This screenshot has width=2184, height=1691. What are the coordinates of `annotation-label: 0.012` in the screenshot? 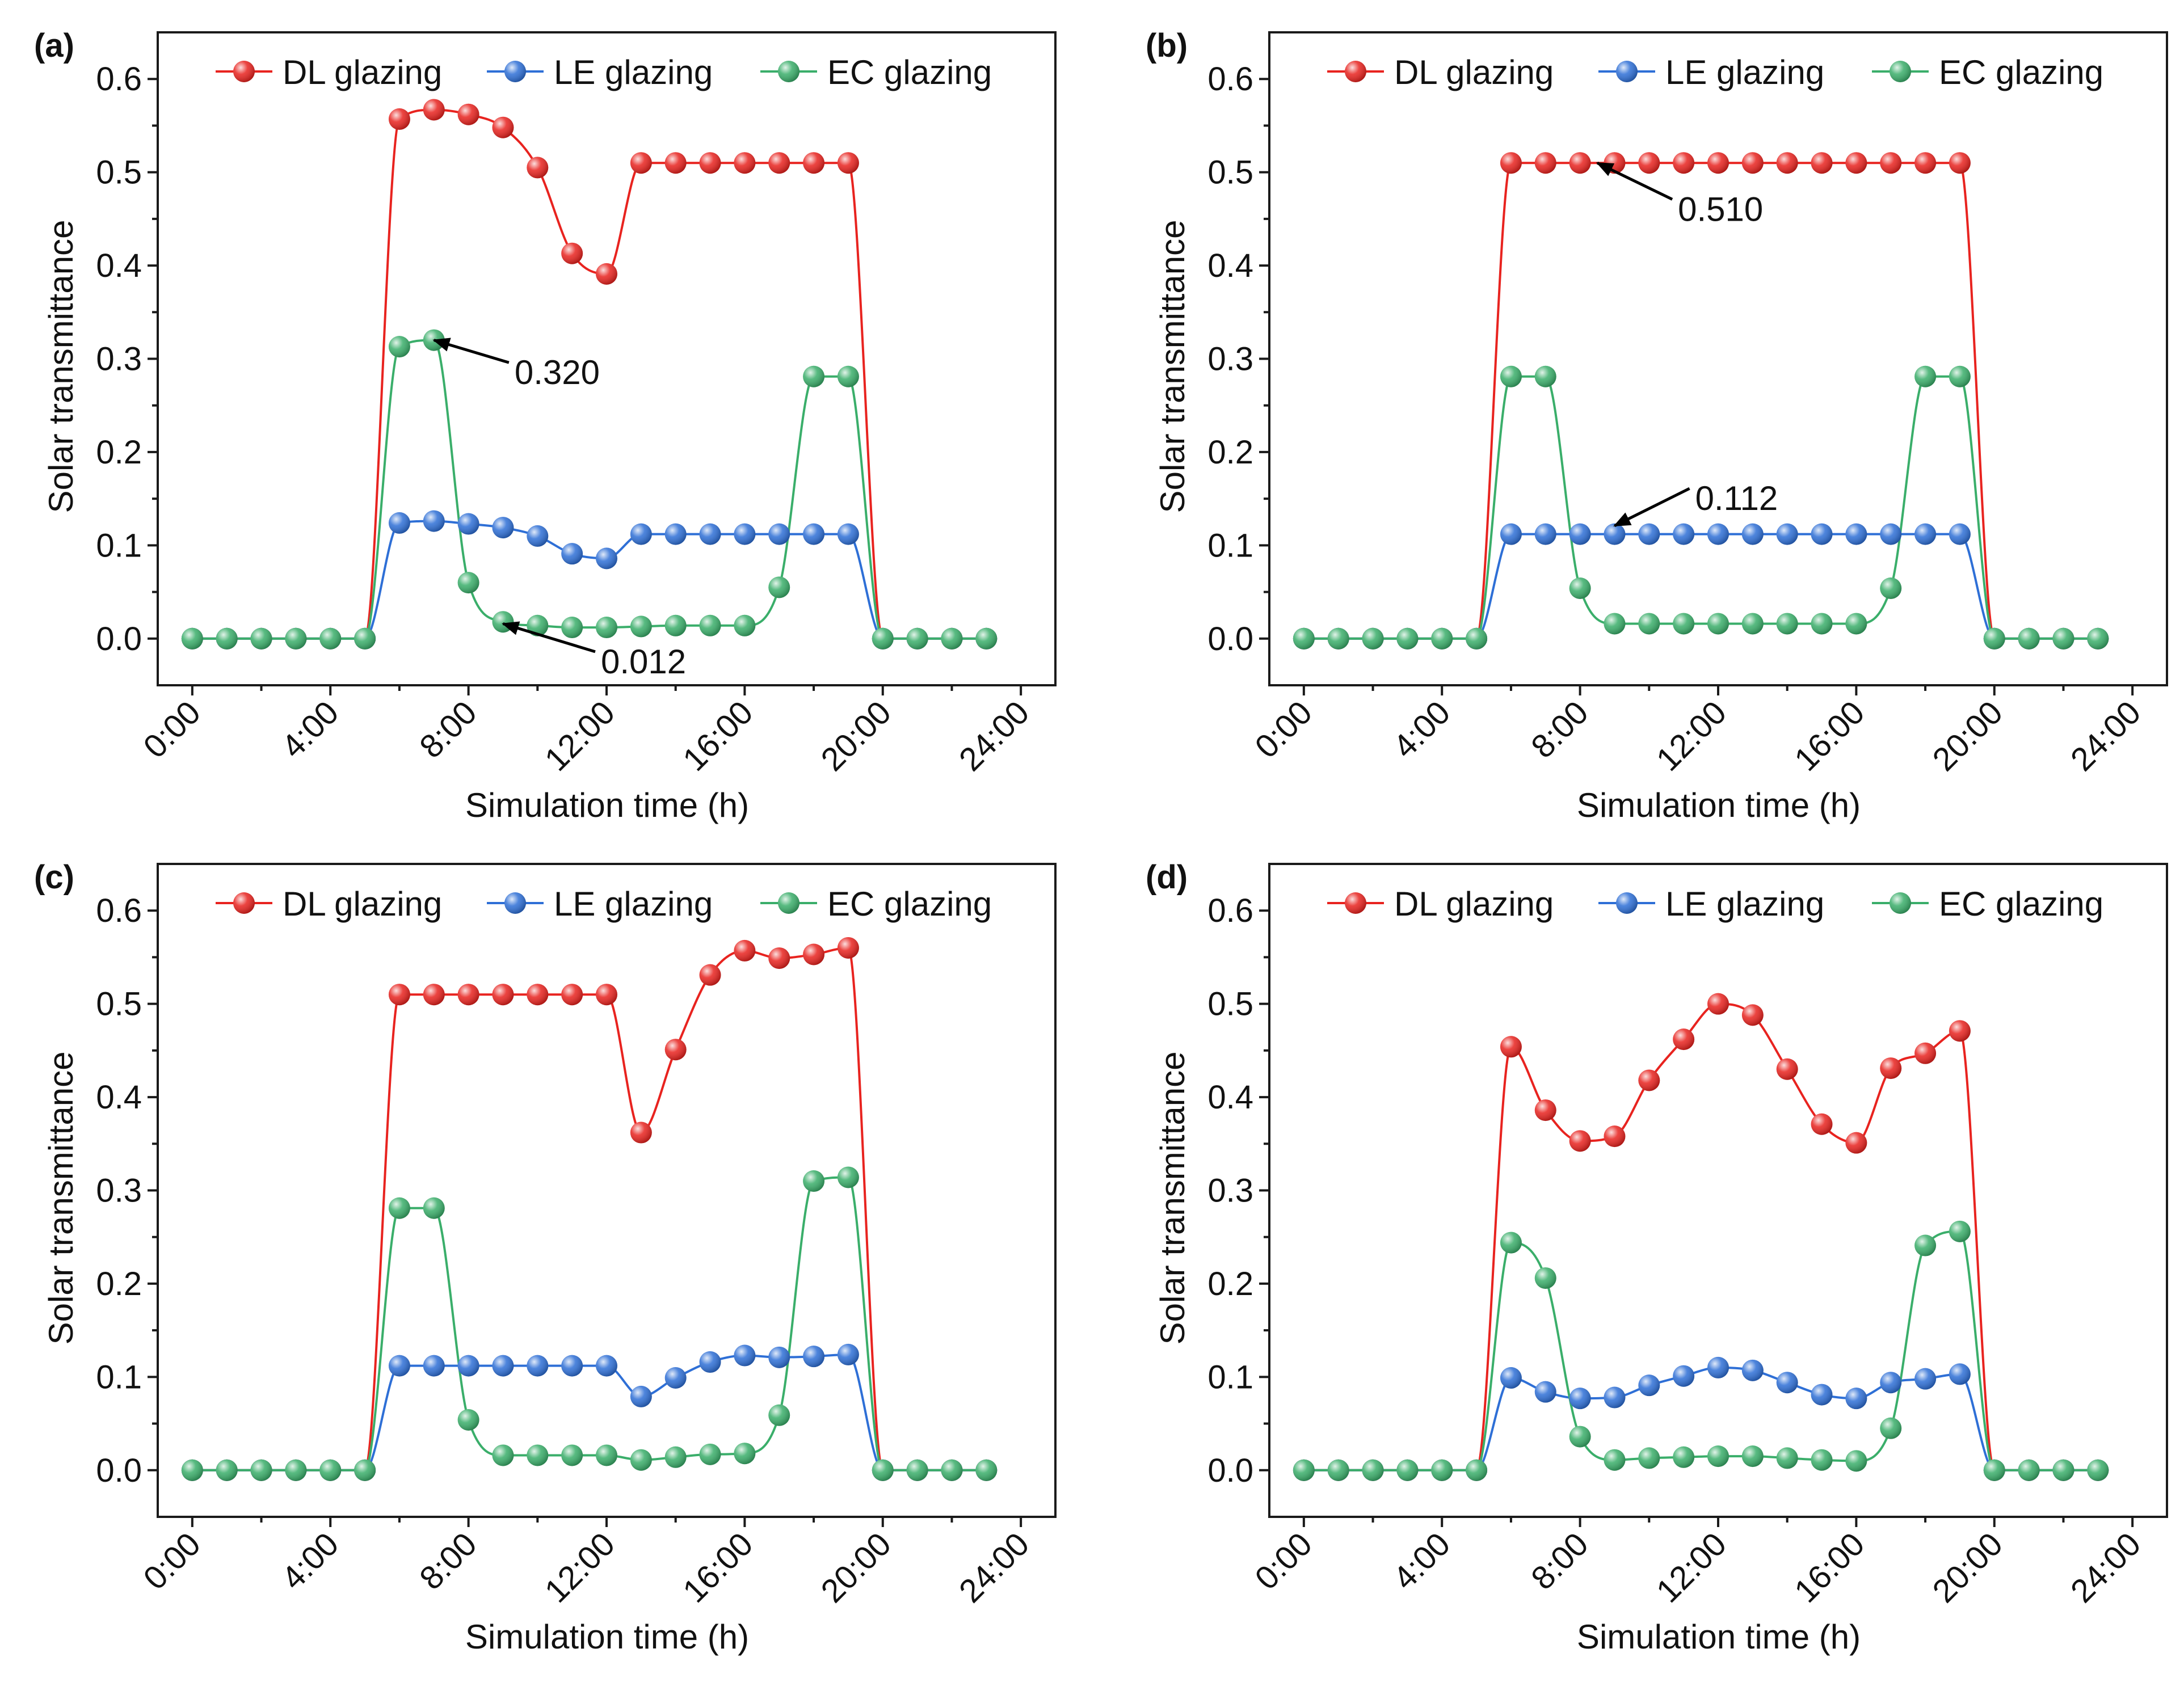 It's located at (643, 662).